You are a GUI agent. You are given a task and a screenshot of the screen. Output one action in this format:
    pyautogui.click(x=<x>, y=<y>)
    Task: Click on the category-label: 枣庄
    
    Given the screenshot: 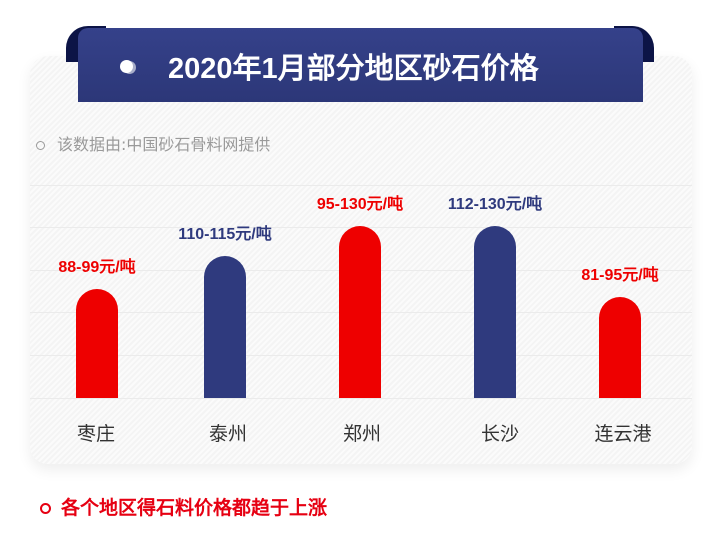 What is the action you would take?
    pyautogui.click(x=96, y=434)
    